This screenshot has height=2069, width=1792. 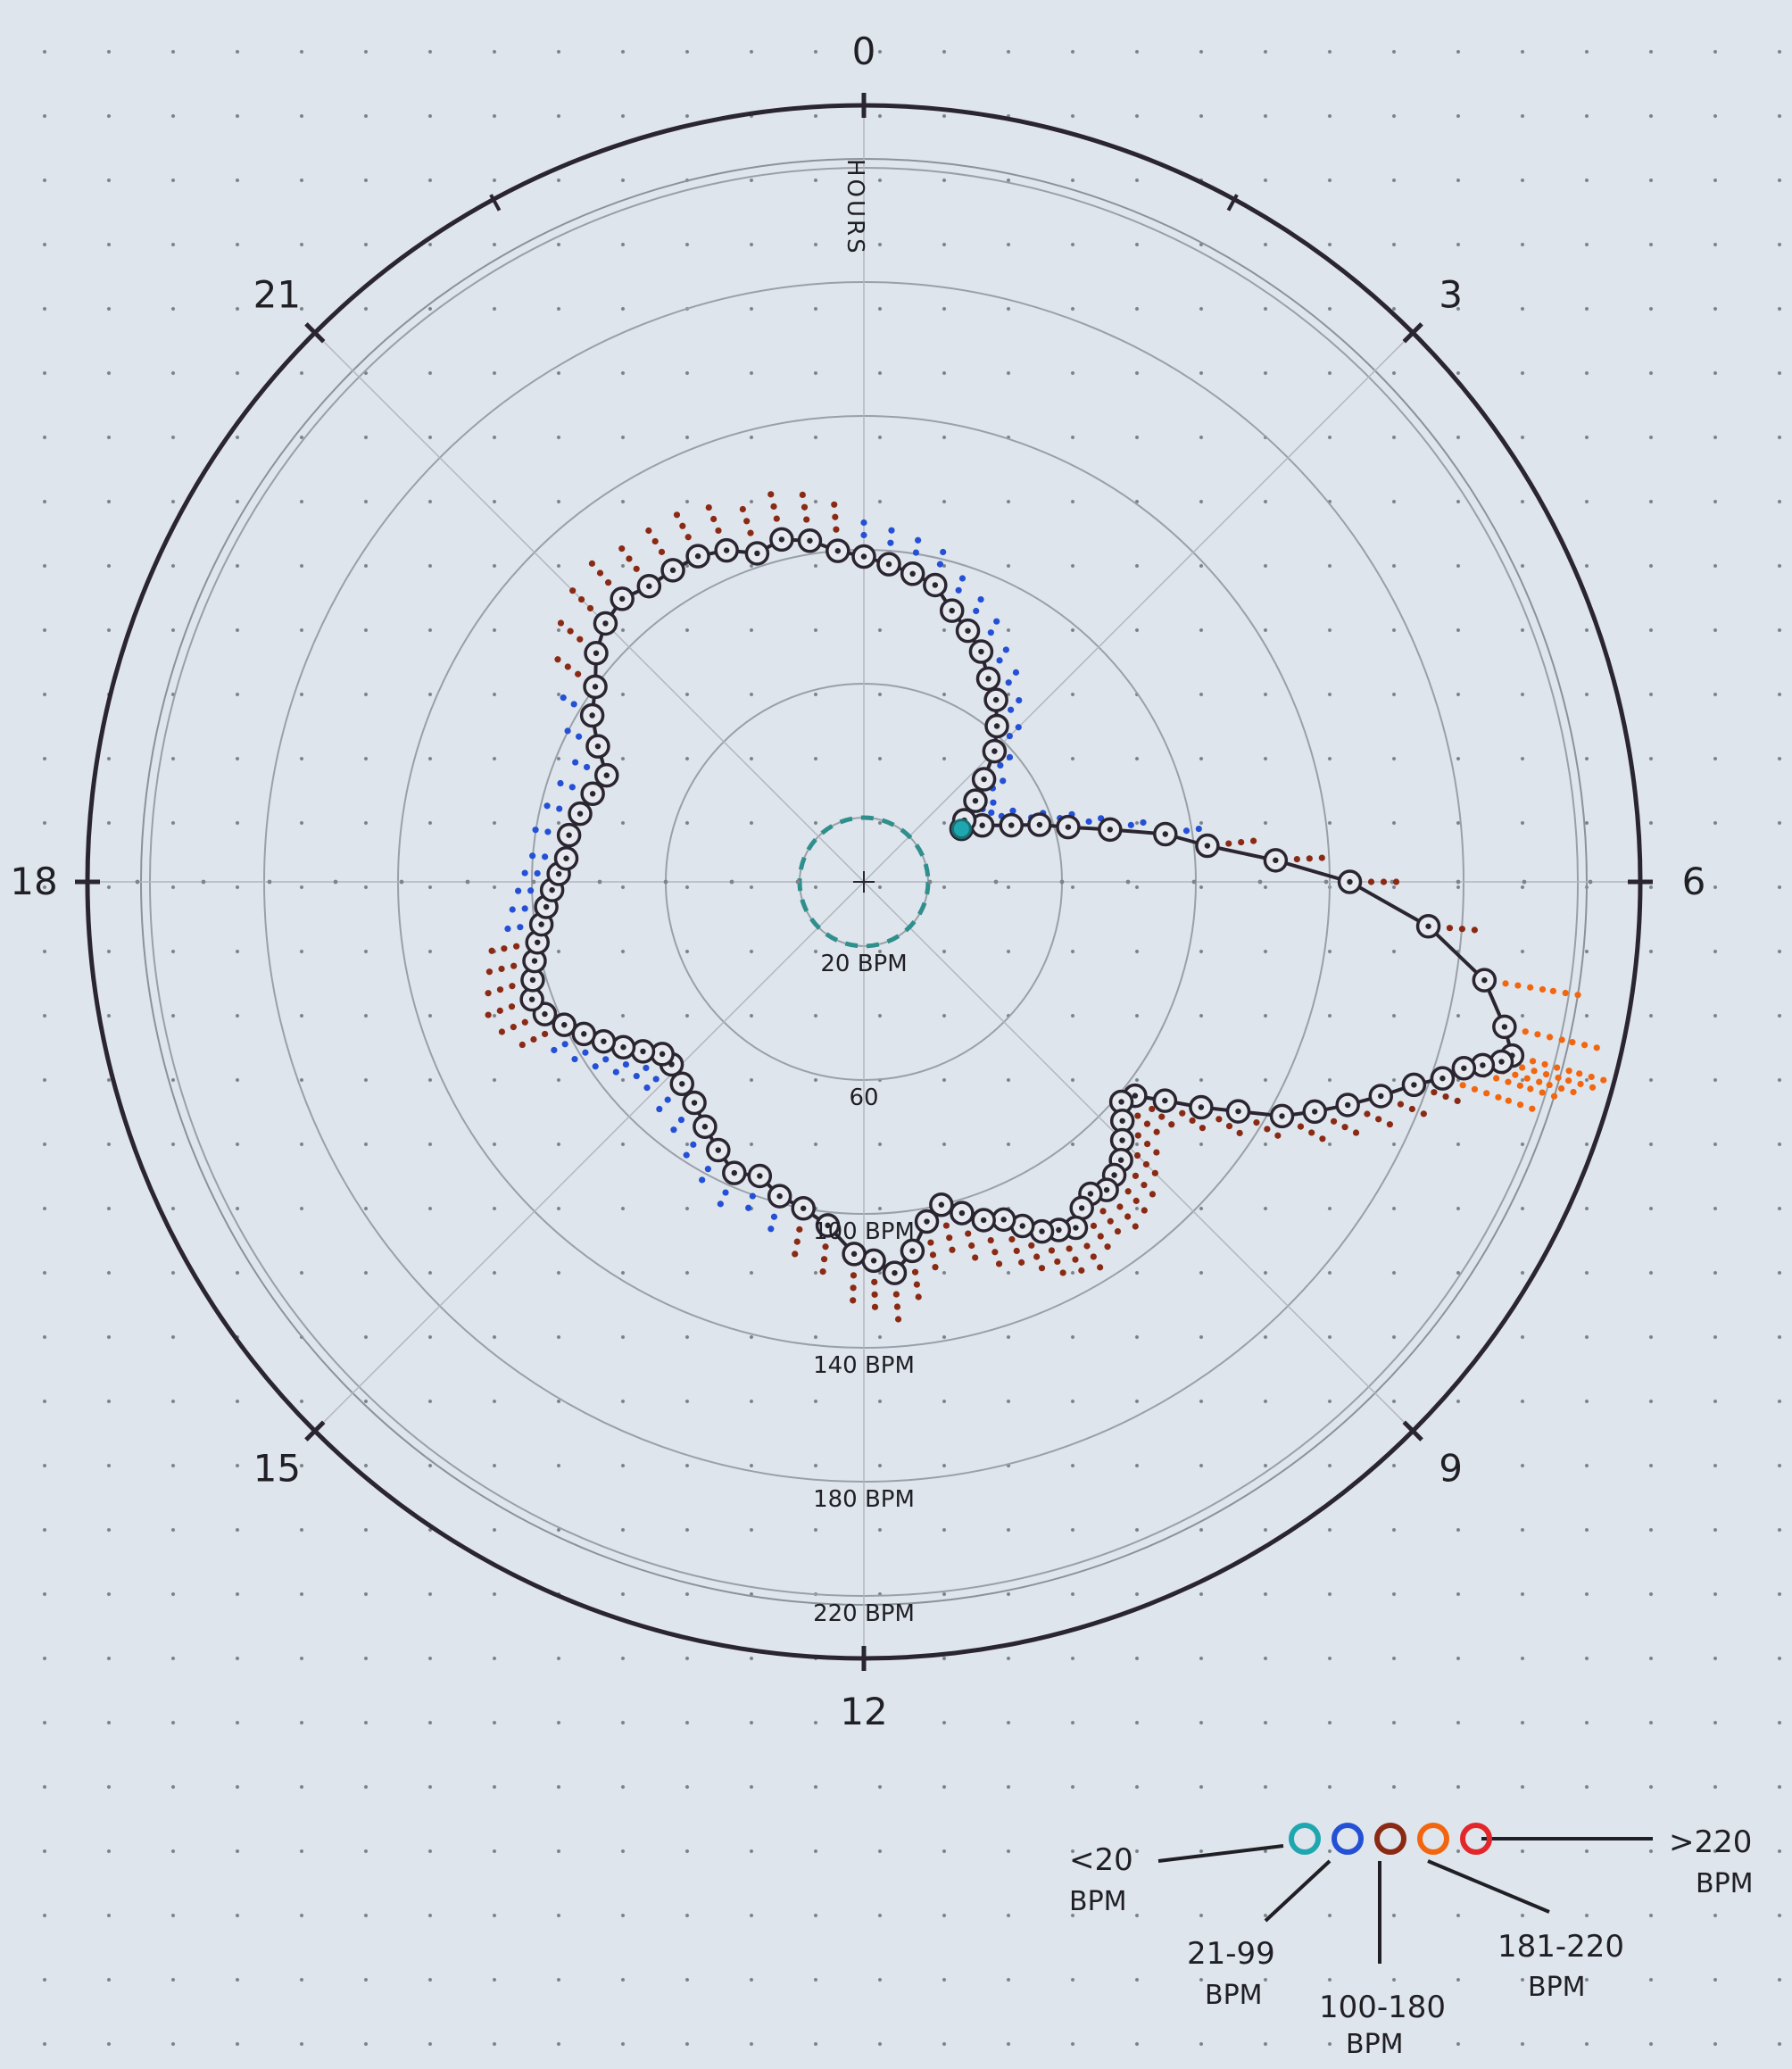 I want to click on hour-label-21: 21, so click(x=277, y=294).